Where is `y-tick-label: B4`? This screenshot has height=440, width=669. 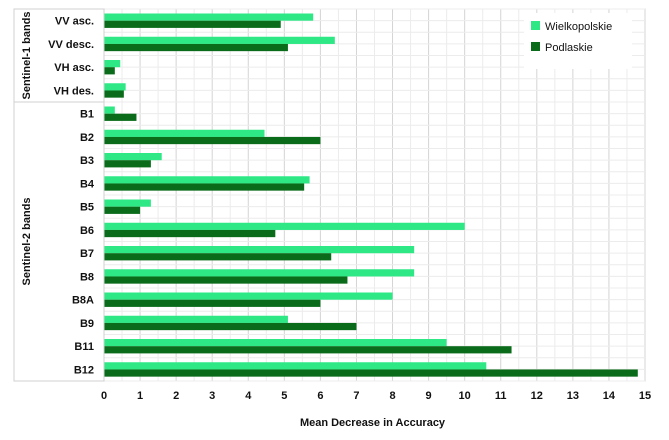 y-tick-label: B4 is located at coordinates (87, 184).